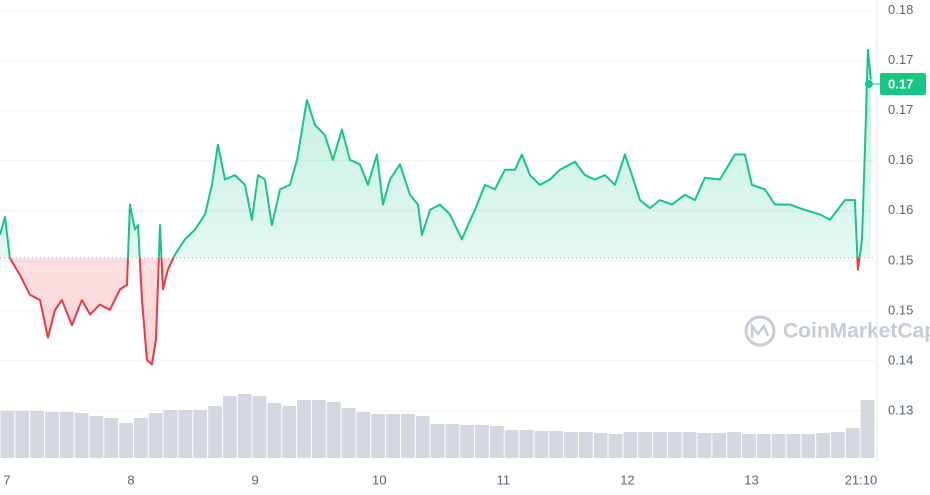  I want to click on x-tick-label: 9, so click(255, 479).